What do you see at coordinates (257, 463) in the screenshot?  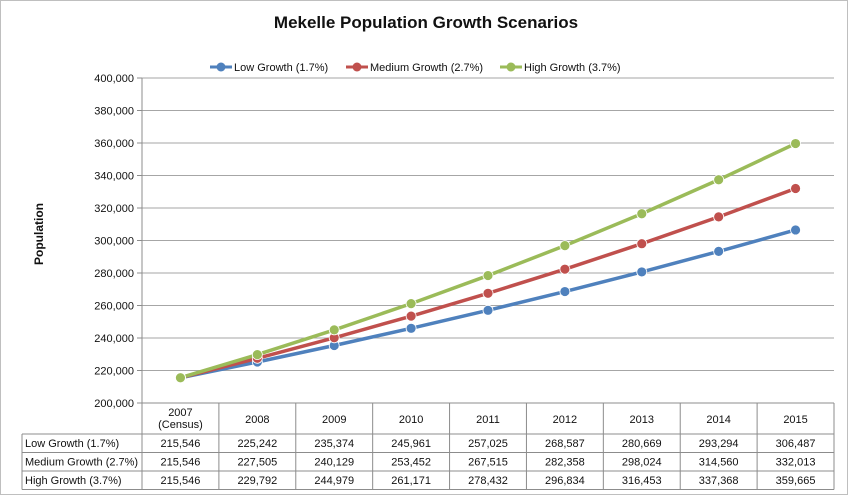 I see `data-label: 227,505` at bounding box center [257, 463].